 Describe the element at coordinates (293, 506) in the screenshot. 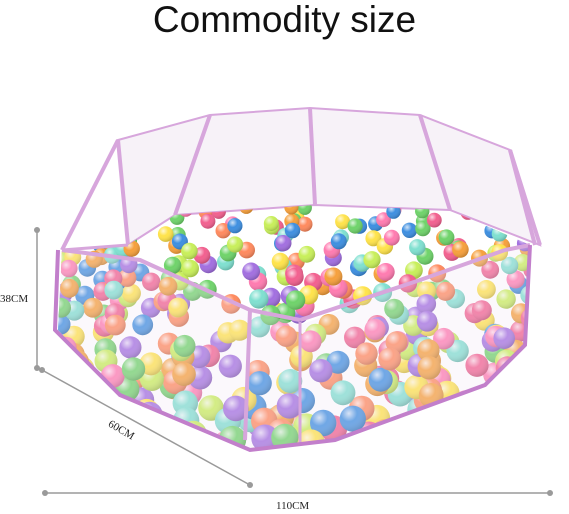

I see `width-label: 110CM` at that location.